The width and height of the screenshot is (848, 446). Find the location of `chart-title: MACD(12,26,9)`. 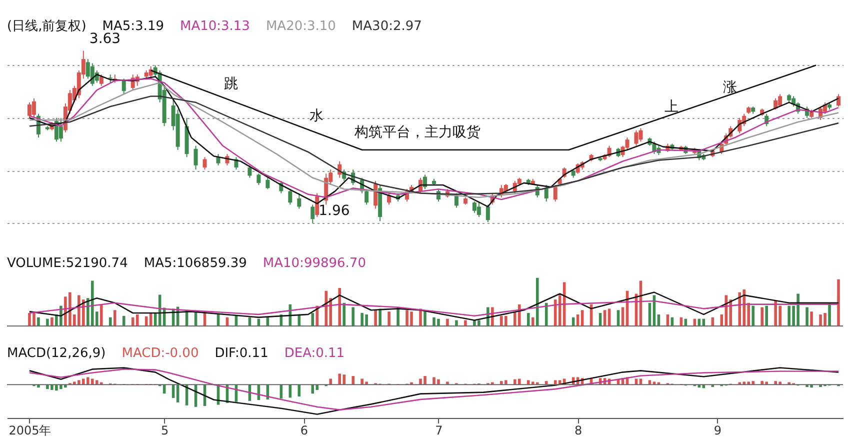

chart-title: MACD(12,26,9) is located at coordinates (56, 353).